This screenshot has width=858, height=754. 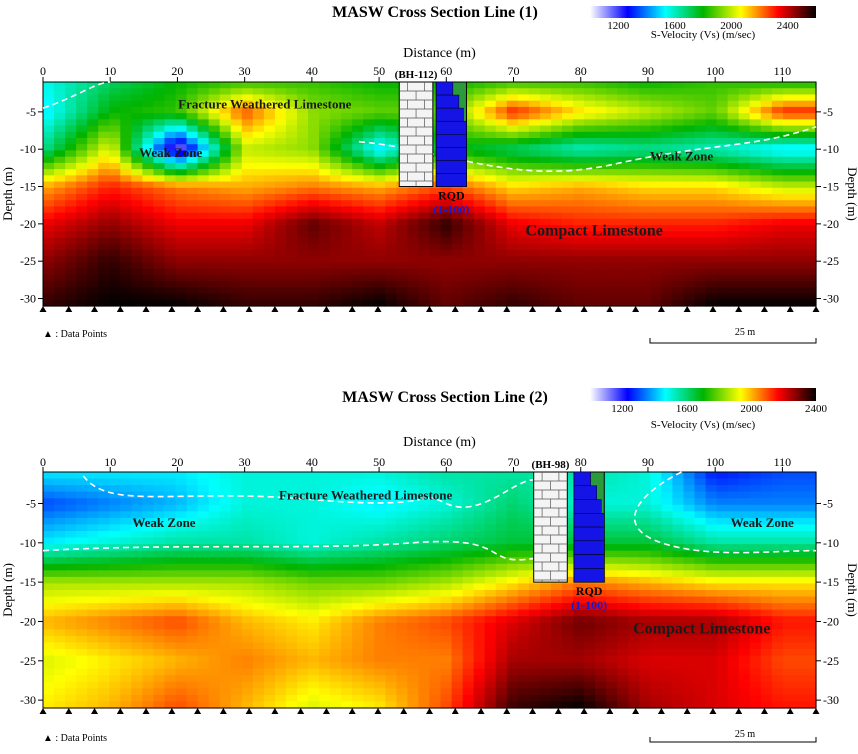 What do you see at coordinates (28, 149) in the screenshot?
I see `y-tick-label-left: -10` at bounding box center [28, 149].